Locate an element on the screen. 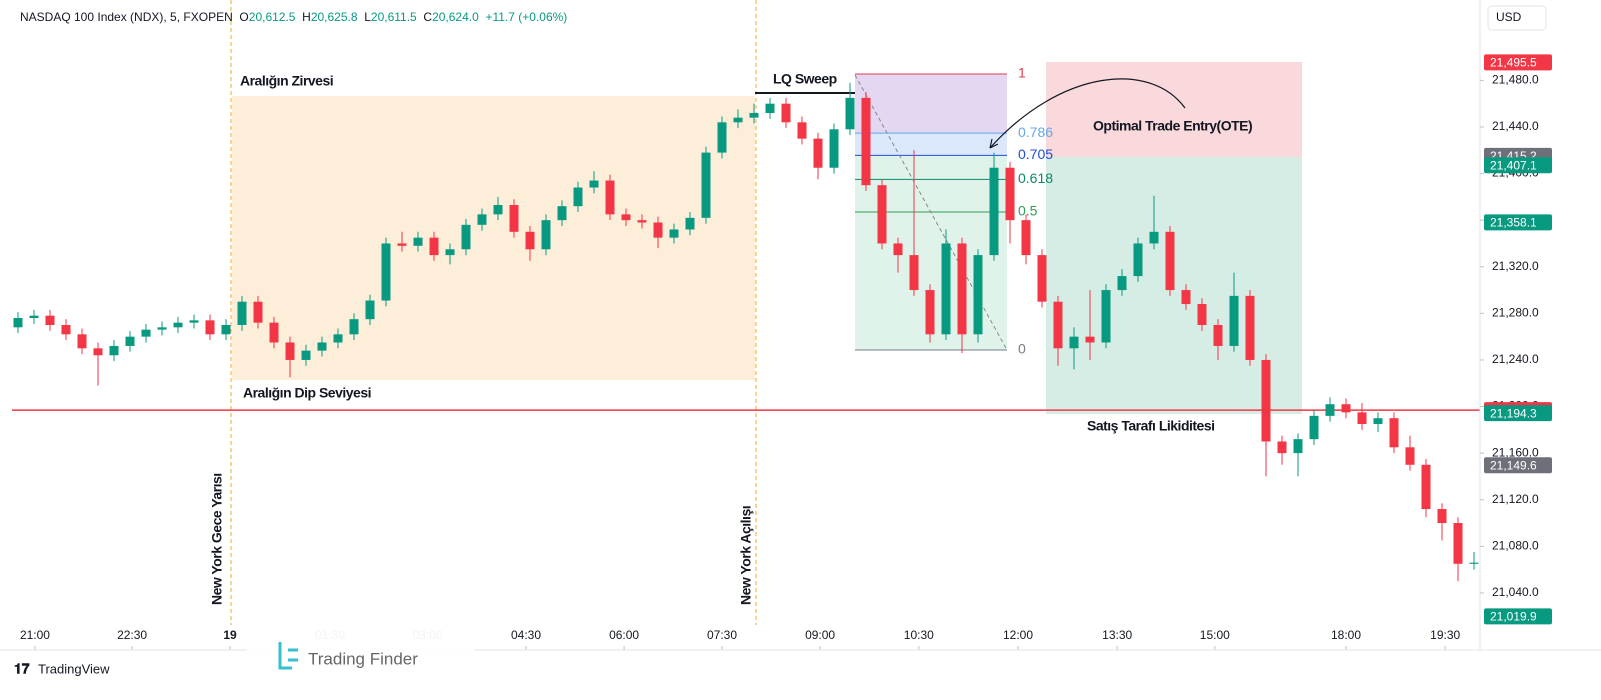  y-tick-label: 21,480.0 is located at coordinates (1515, 80).